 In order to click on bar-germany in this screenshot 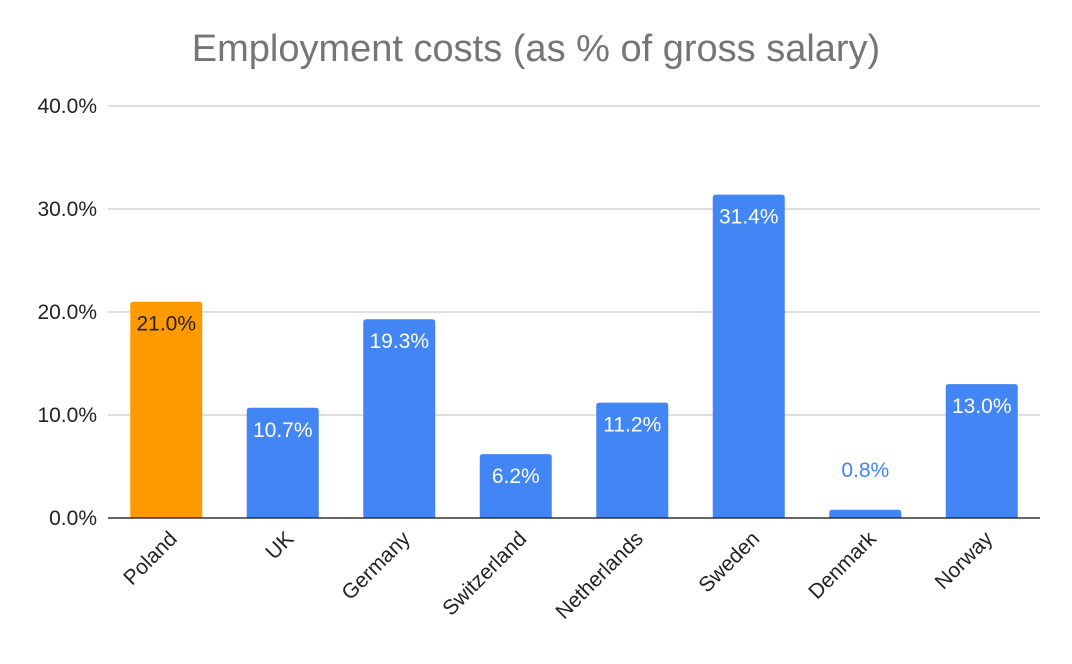, I will do `click(399, 418)`.